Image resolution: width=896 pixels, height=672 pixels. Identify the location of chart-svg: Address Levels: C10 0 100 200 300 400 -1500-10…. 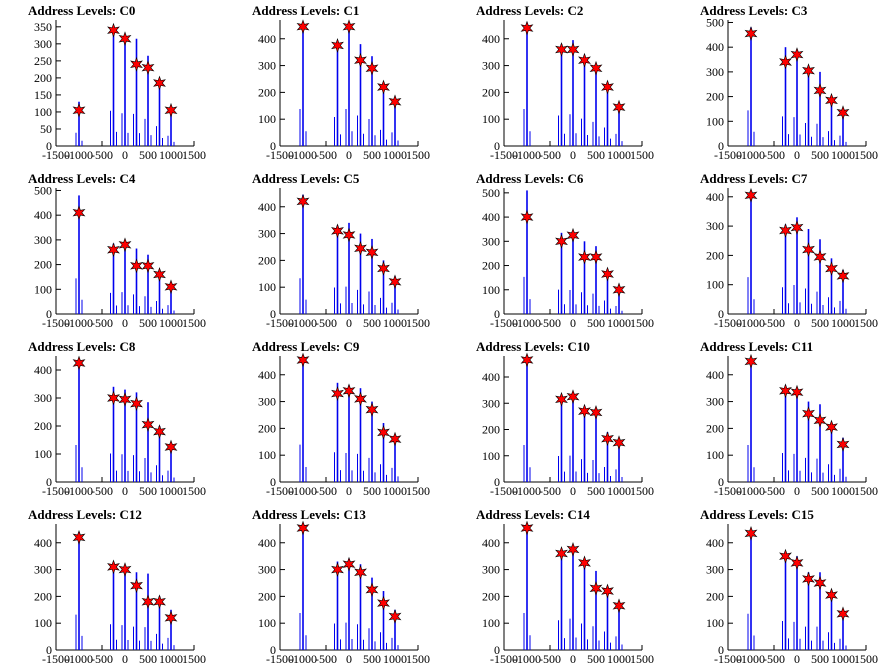
(565, 418).